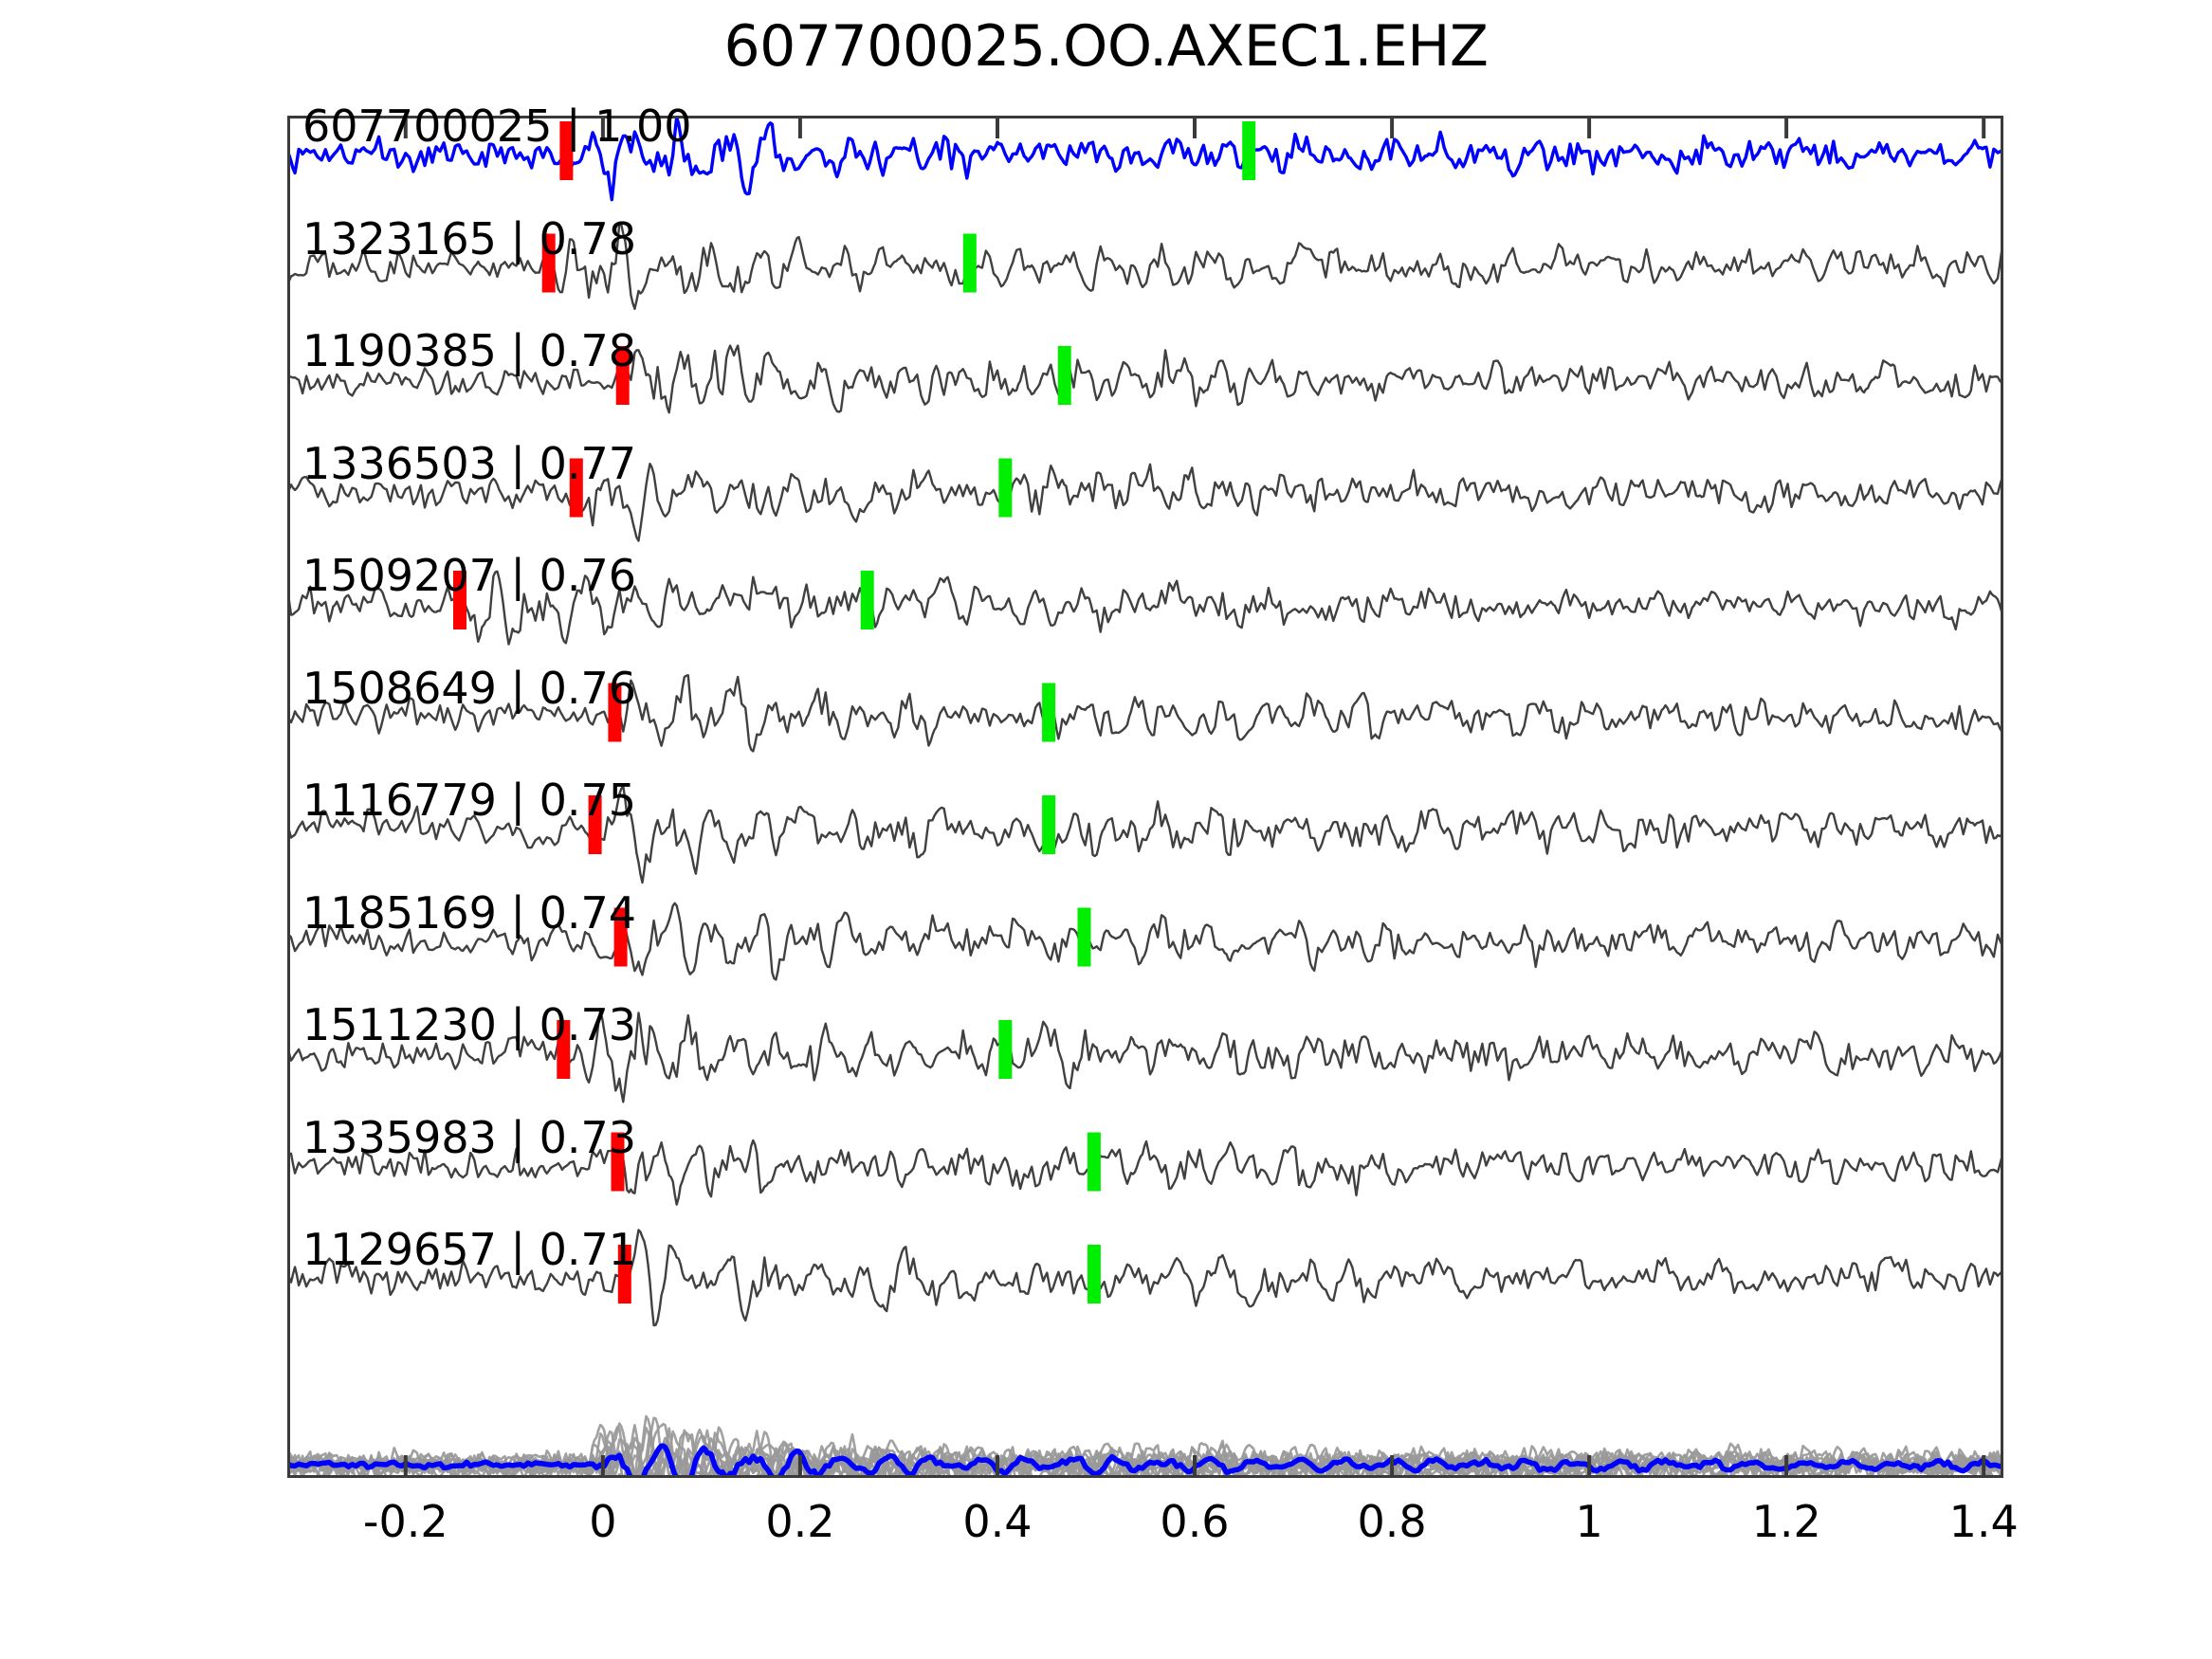  I want to click on x-tick-label: 1.2, so click(1786, 1521).